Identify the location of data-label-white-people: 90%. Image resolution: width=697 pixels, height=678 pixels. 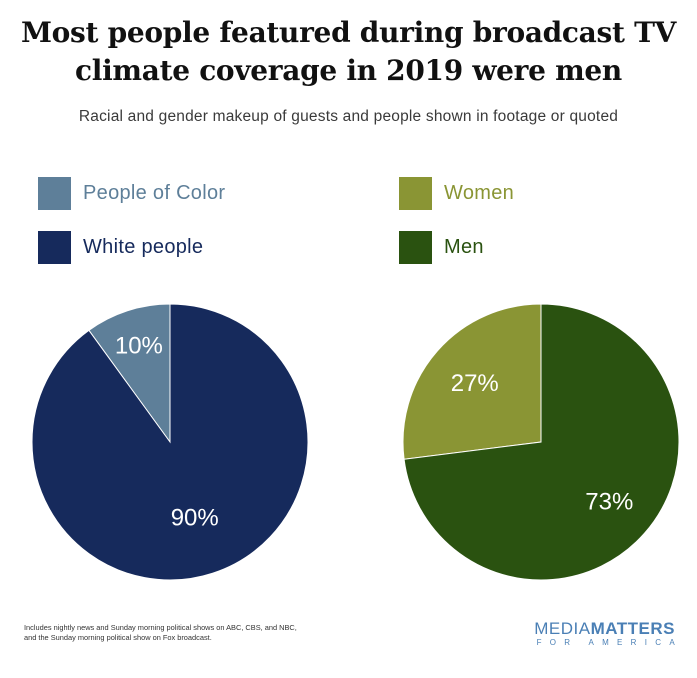
(195, 518).